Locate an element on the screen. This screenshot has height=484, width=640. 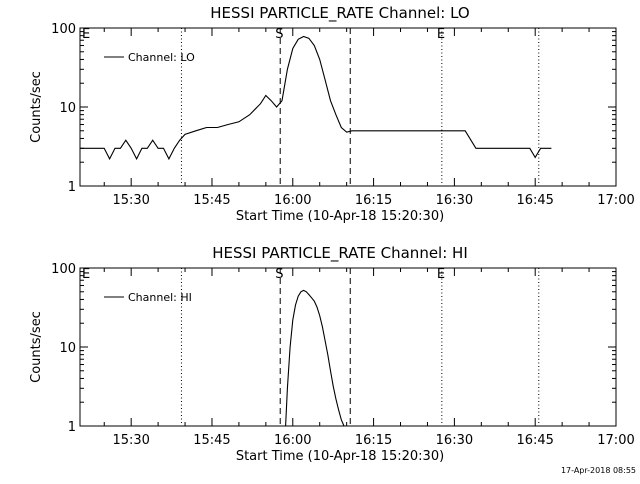
series-line-channel-hi is located at coordinates (315, 357).